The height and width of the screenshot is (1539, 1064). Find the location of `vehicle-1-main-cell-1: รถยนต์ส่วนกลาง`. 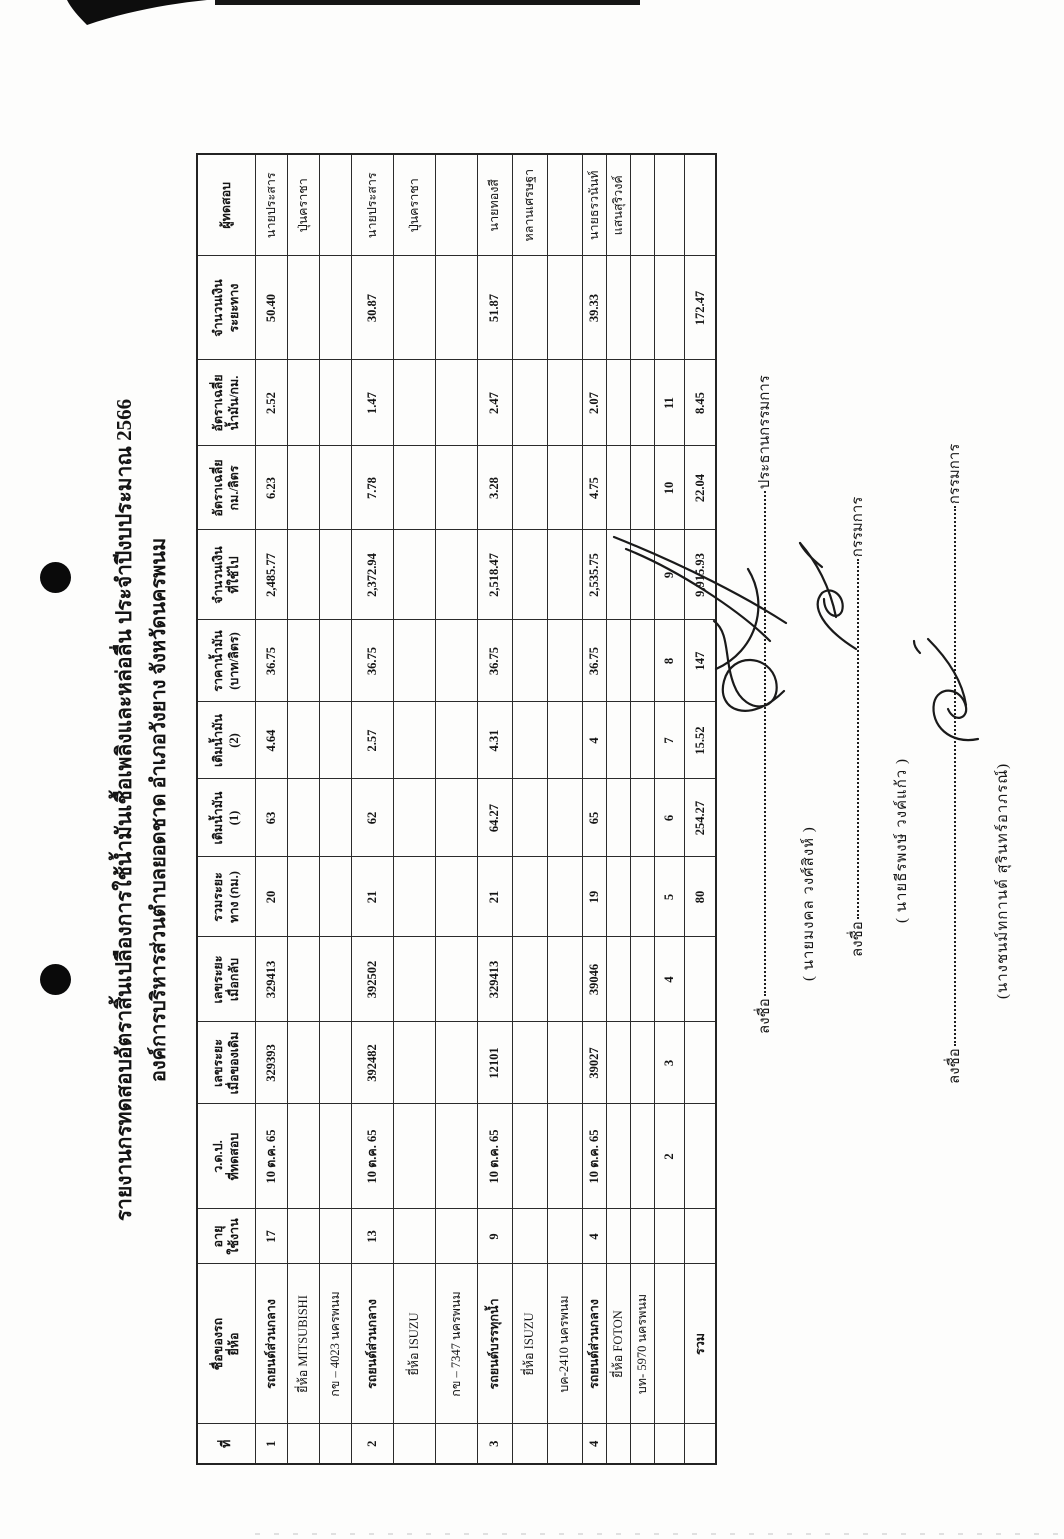

vehicle-1-main-cell-1: รถยนต์ส่วนกลาง is located at coordinates (271, 1344).